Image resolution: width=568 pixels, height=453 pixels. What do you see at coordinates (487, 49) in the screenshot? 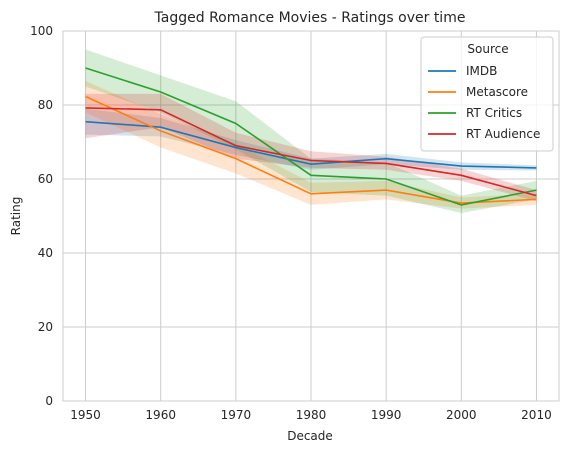
I see `legend-title: Source` at bounding box center [487, 49].